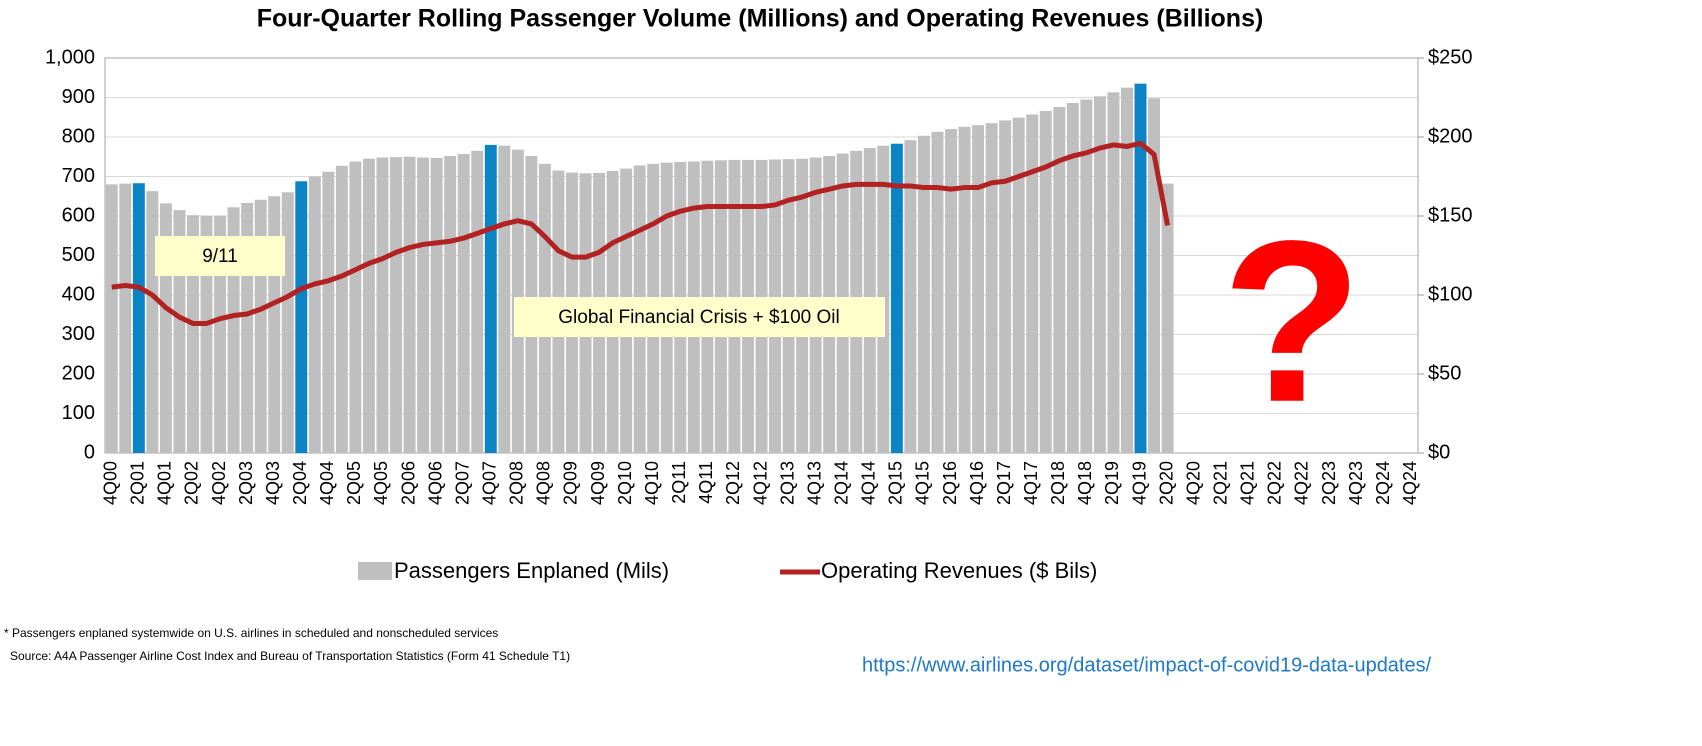 The image size is (1702, 746). What do you see at coordinates (354, 483) in the screenshot?
I see `x-tick-label: 2Q05` at bounding box center [354, 483].